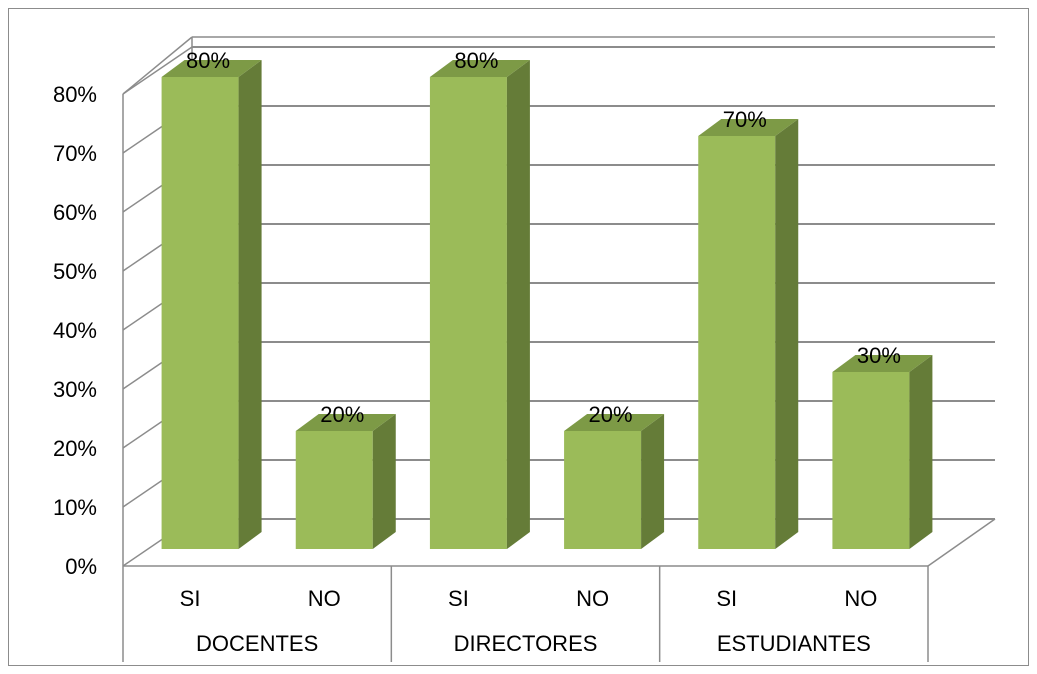  What do you see at coordinates (75, 94) in the screenshot?
I see `y-tick-label: 80%` at bounding box center [75, 94].